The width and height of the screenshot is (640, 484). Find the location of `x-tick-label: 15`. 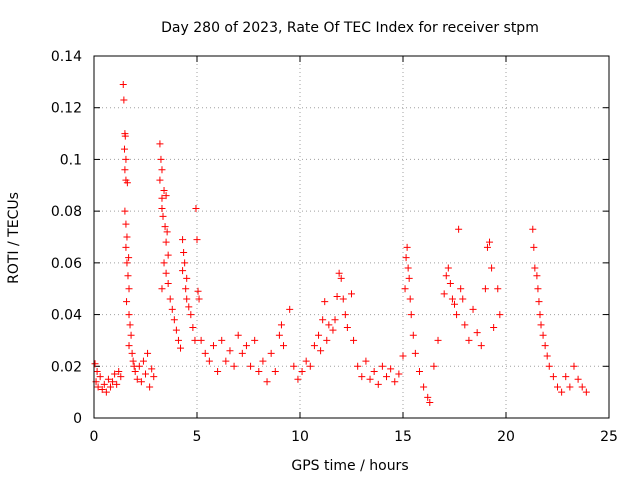

x-tick-label: 15 is located at coordinates (403, 437).